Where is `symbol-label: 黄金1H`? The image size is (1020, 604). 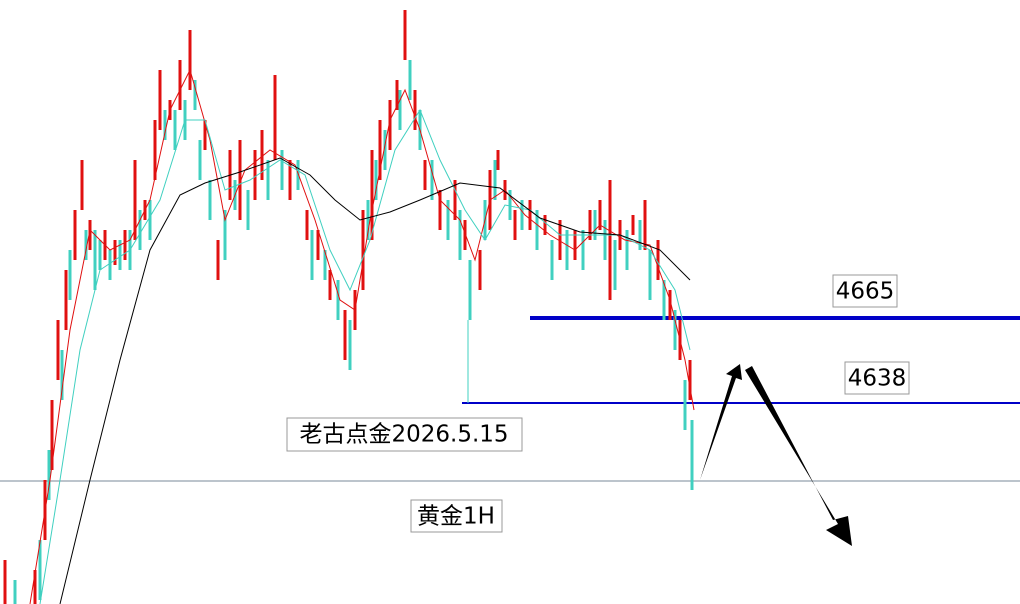 symbol-label: 黄金1H is located at coordinates (456, 517).